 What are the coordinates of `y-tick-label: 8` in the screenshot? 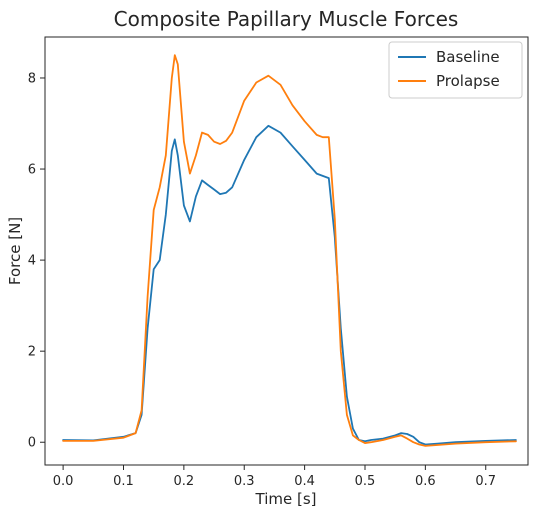 It's located at (32, 78).